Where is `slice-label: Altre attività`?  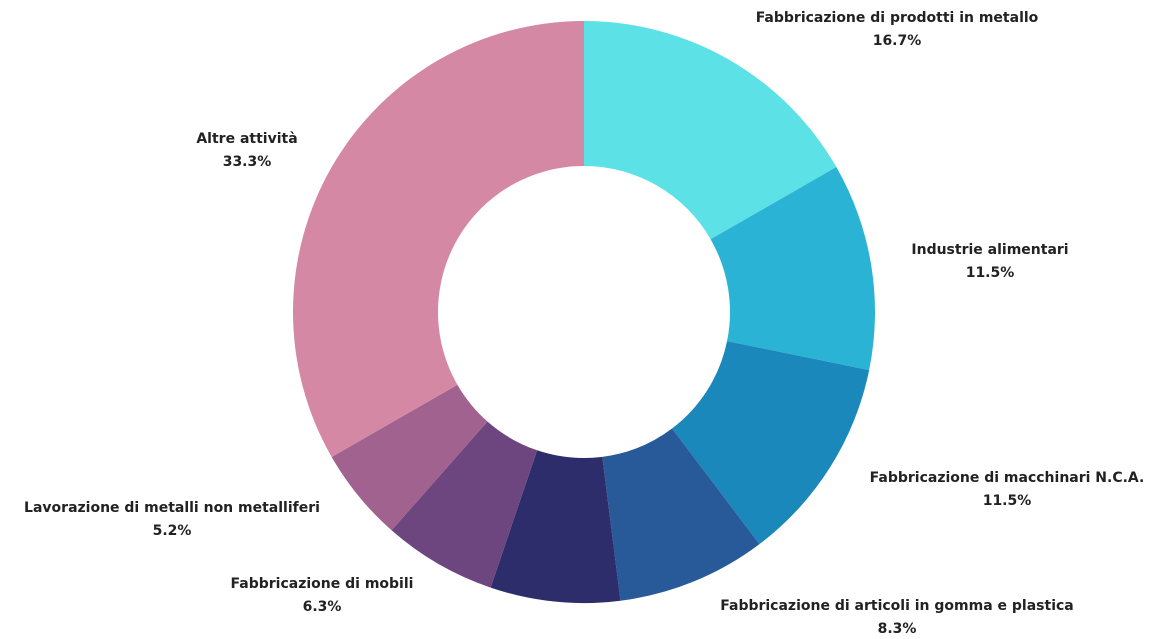
slice-label: Altre attività is located at coordinates (246, 139).